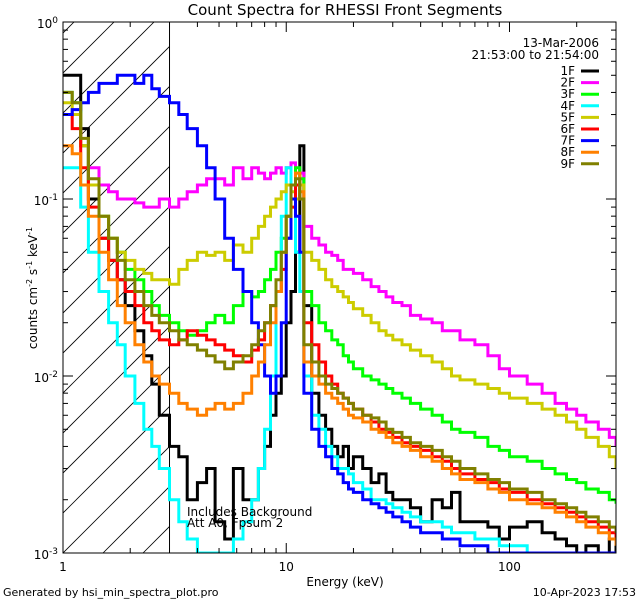 This screenshot has height=600, width=640. Describe the element at coordinates (46, 200) in the screenshot. I see `y-tick-label: 10⁻¹` at that location.